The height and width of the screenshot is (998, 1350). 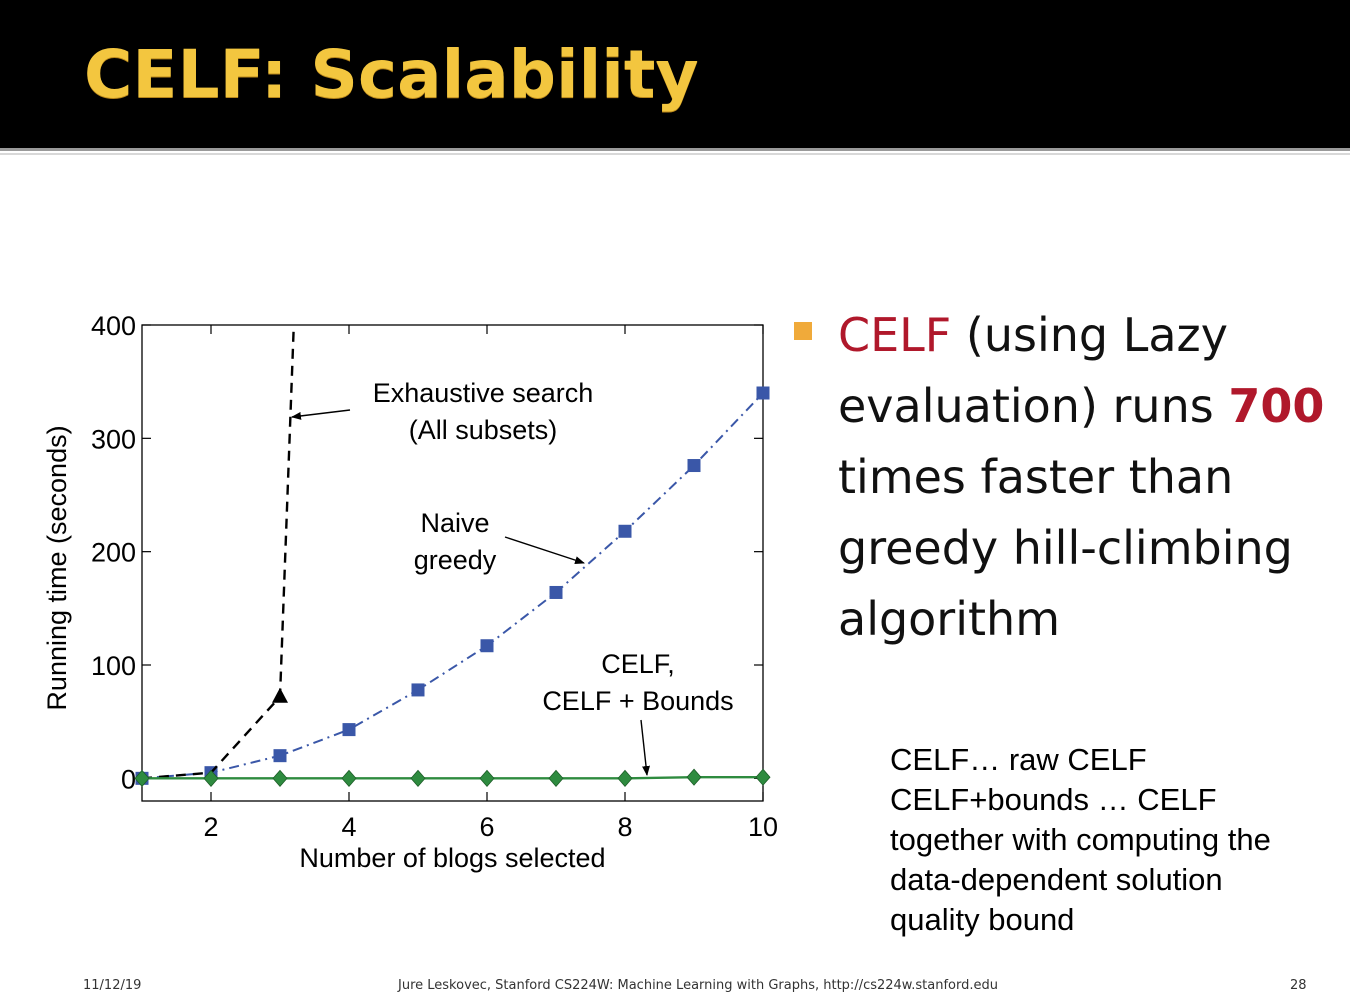 I want to click on celf-line, so click(x=452, y=778).